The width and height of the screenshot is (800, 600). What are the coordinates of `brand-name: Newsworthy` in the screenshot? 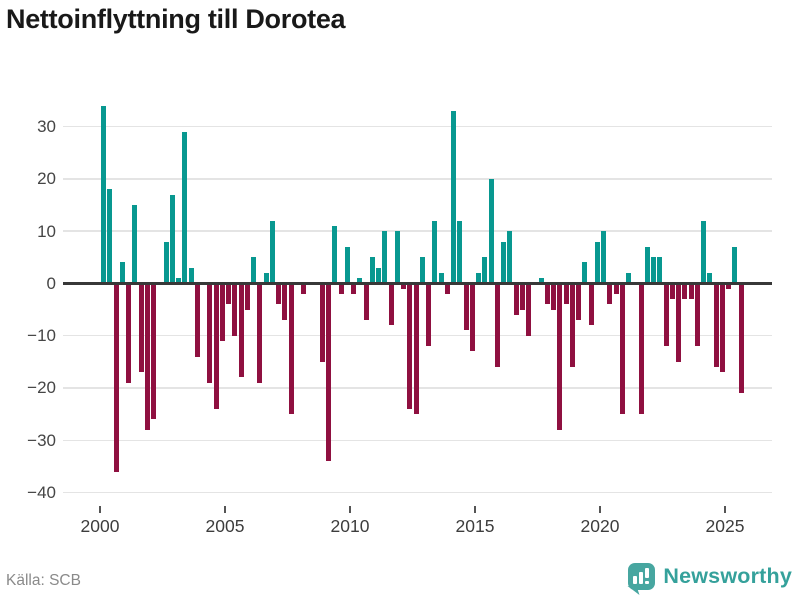 It's located at (727, 575).